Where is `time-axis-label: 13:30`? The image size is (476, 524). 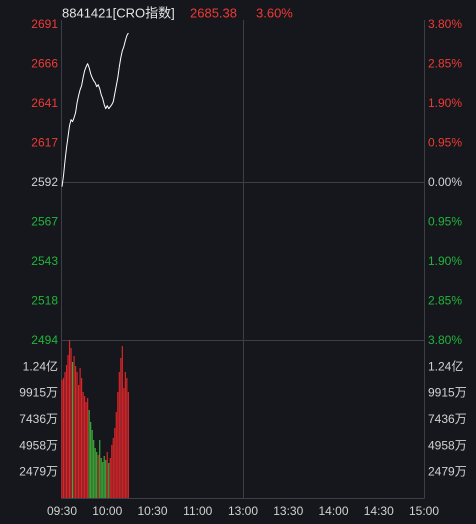
time-axis-label: 13:30 is located at coordinates (288, 511).